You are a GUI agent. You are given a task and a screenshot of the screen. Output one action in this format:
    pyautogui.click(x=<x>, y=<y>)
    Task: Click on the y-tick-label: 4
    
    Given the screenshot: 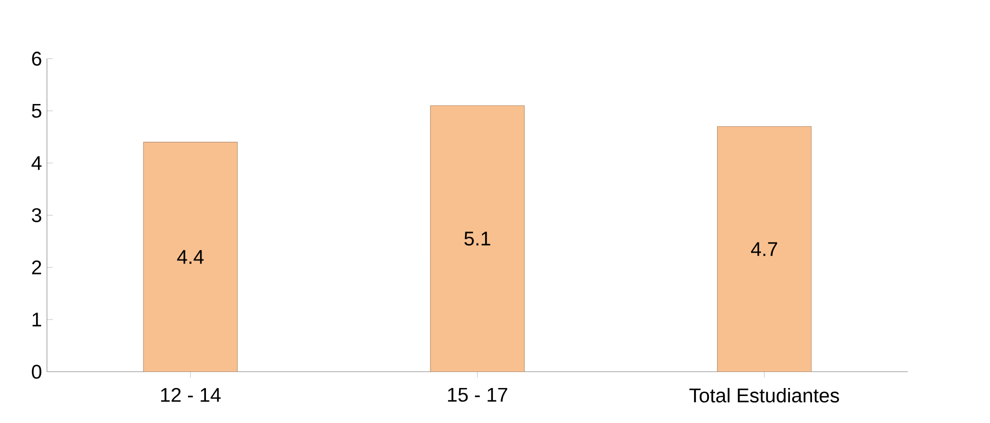 What is the action you would take?
    pyautogui.click(x=37, y=163)
    